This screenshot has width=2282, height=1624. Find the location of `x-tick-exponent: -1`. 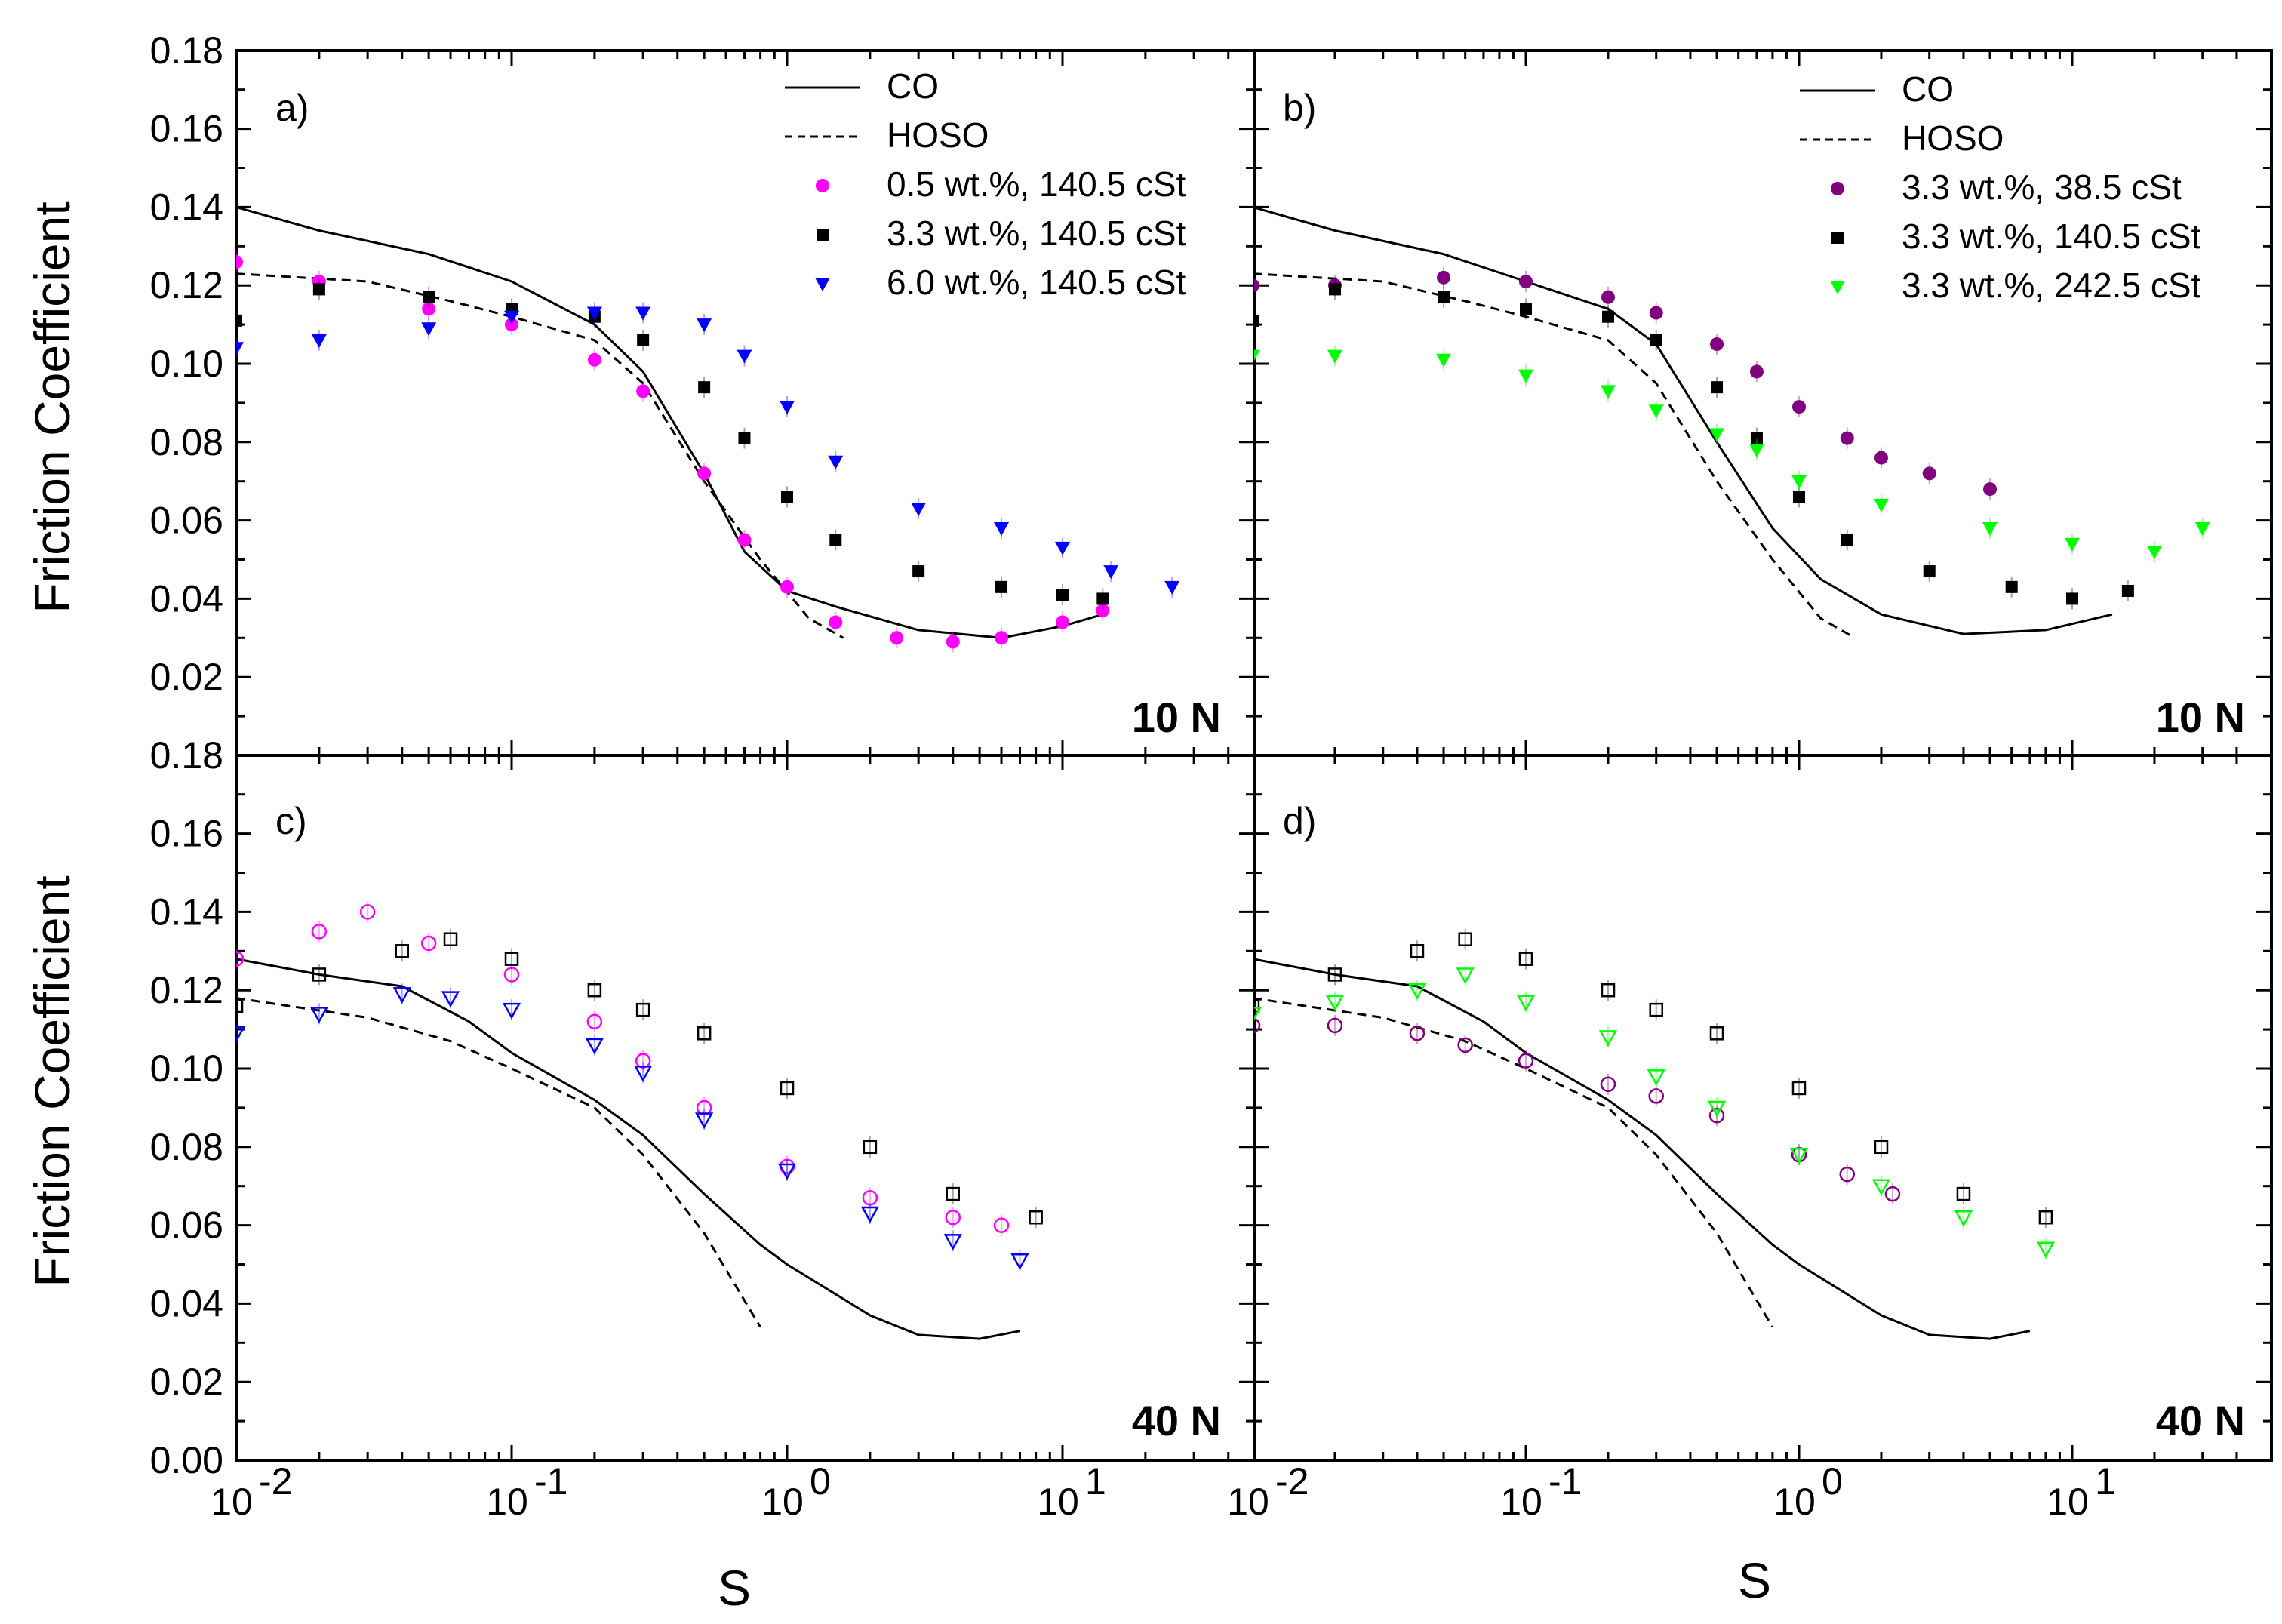

x-tick-exponent: -1 is located at coordinates (550, 1481).